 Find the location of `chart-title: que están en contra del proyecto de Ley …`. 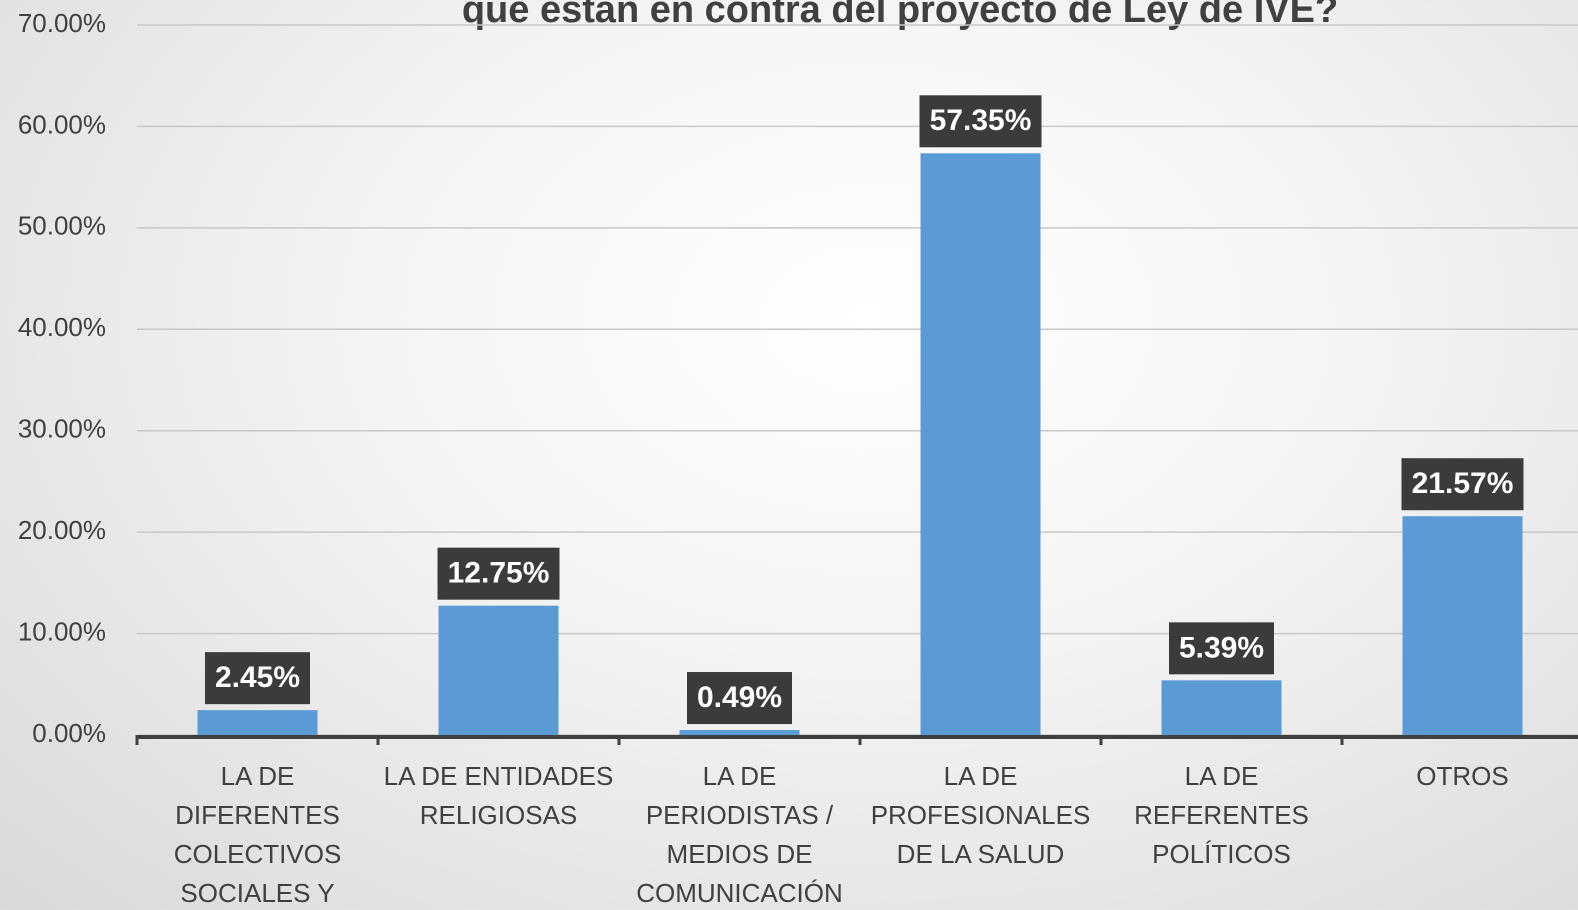

chart-title: que están en contra del proyecto de Ley … is located at coordinates (900, 15).